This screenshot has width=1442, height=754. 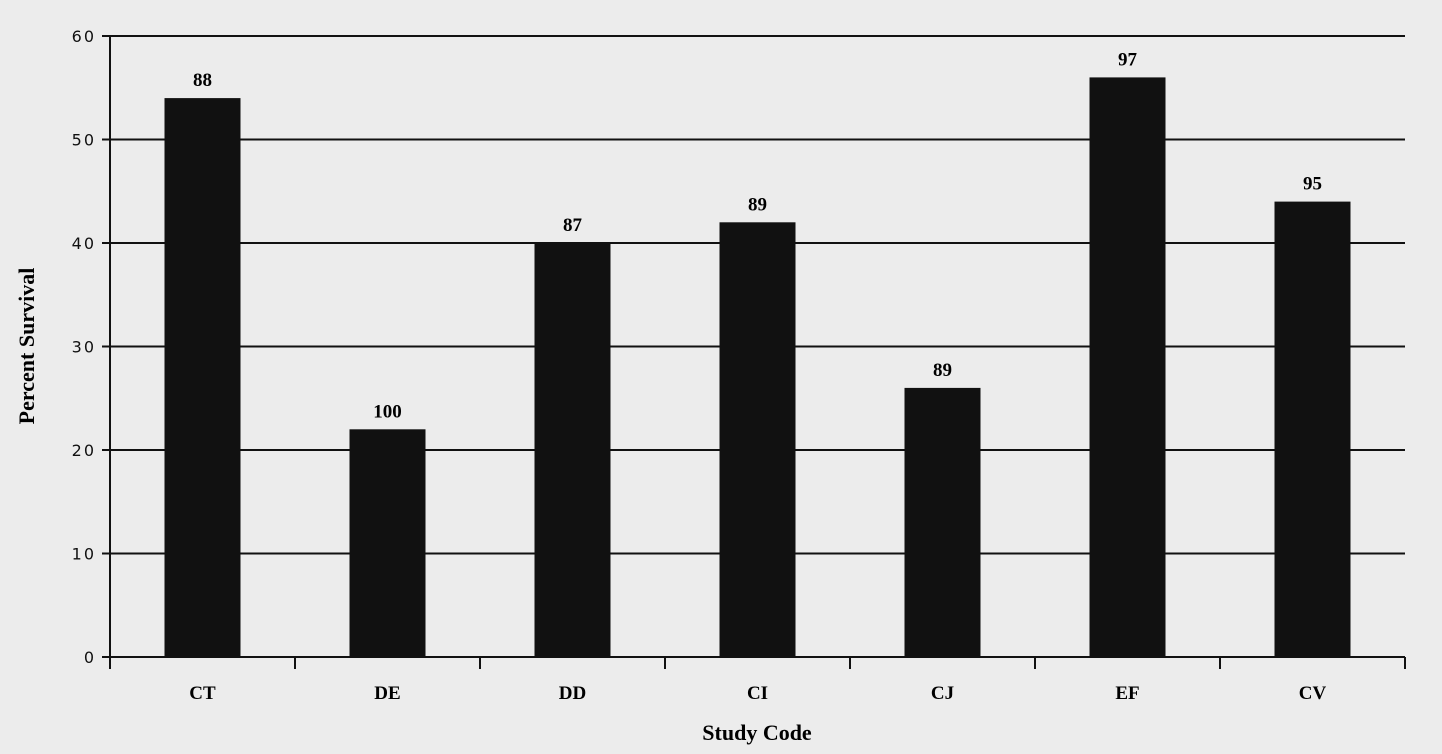 What do you see at coordinates (387, 693) in the screenshot?
I see `x-tick-label: DE` at bounding box center [387, 693].